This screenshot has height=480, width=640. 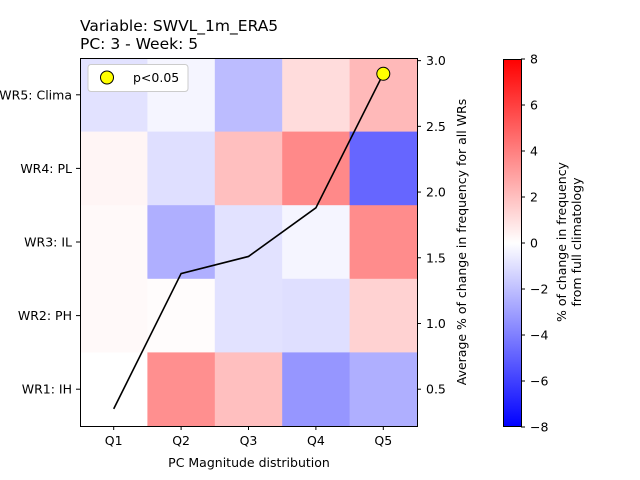 What do you see at coordinates (114, 440) in the screenshot?
I see `x-tick-label: Q1` at bounding box center [114, 440].